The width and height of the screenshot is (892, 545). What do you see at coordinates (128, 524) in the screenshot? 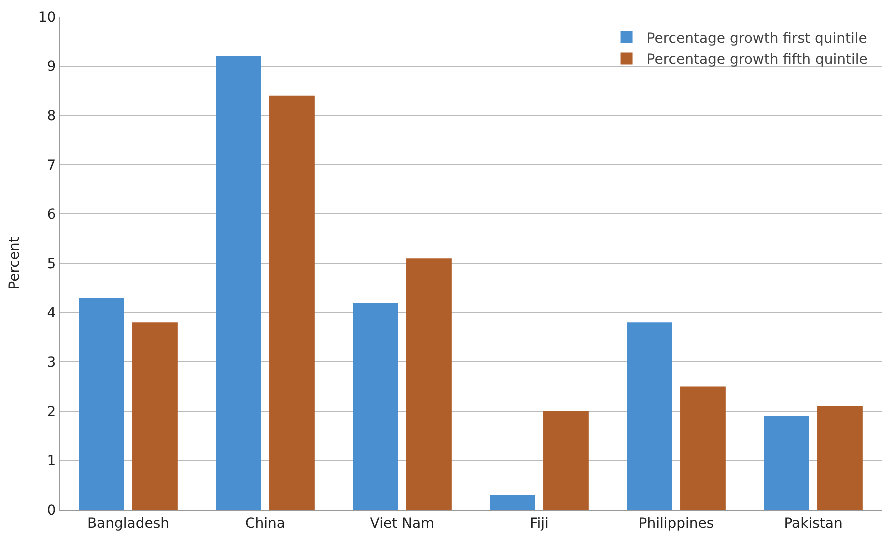
I see `x-tick-label: Bangladesh` at bounding box center [128, 524].